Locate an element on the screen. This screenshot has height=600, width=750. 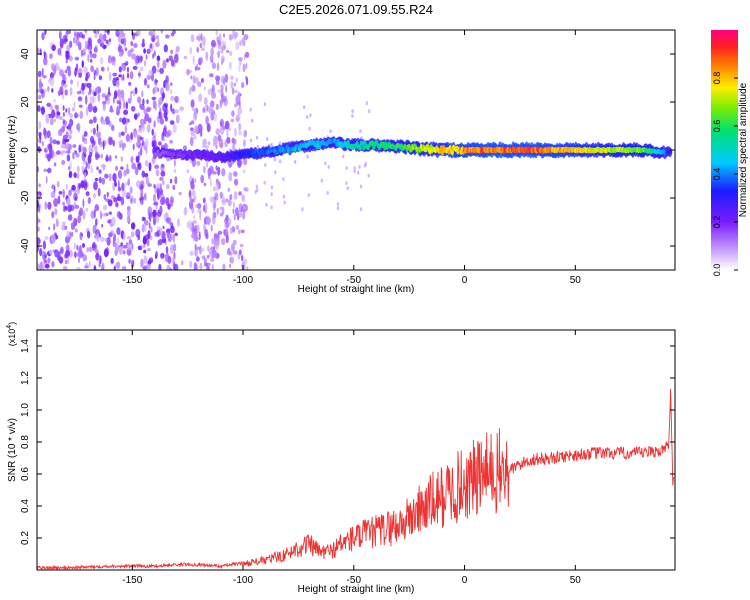
y-tick-label: -40 is located at coordinates (25, 245).